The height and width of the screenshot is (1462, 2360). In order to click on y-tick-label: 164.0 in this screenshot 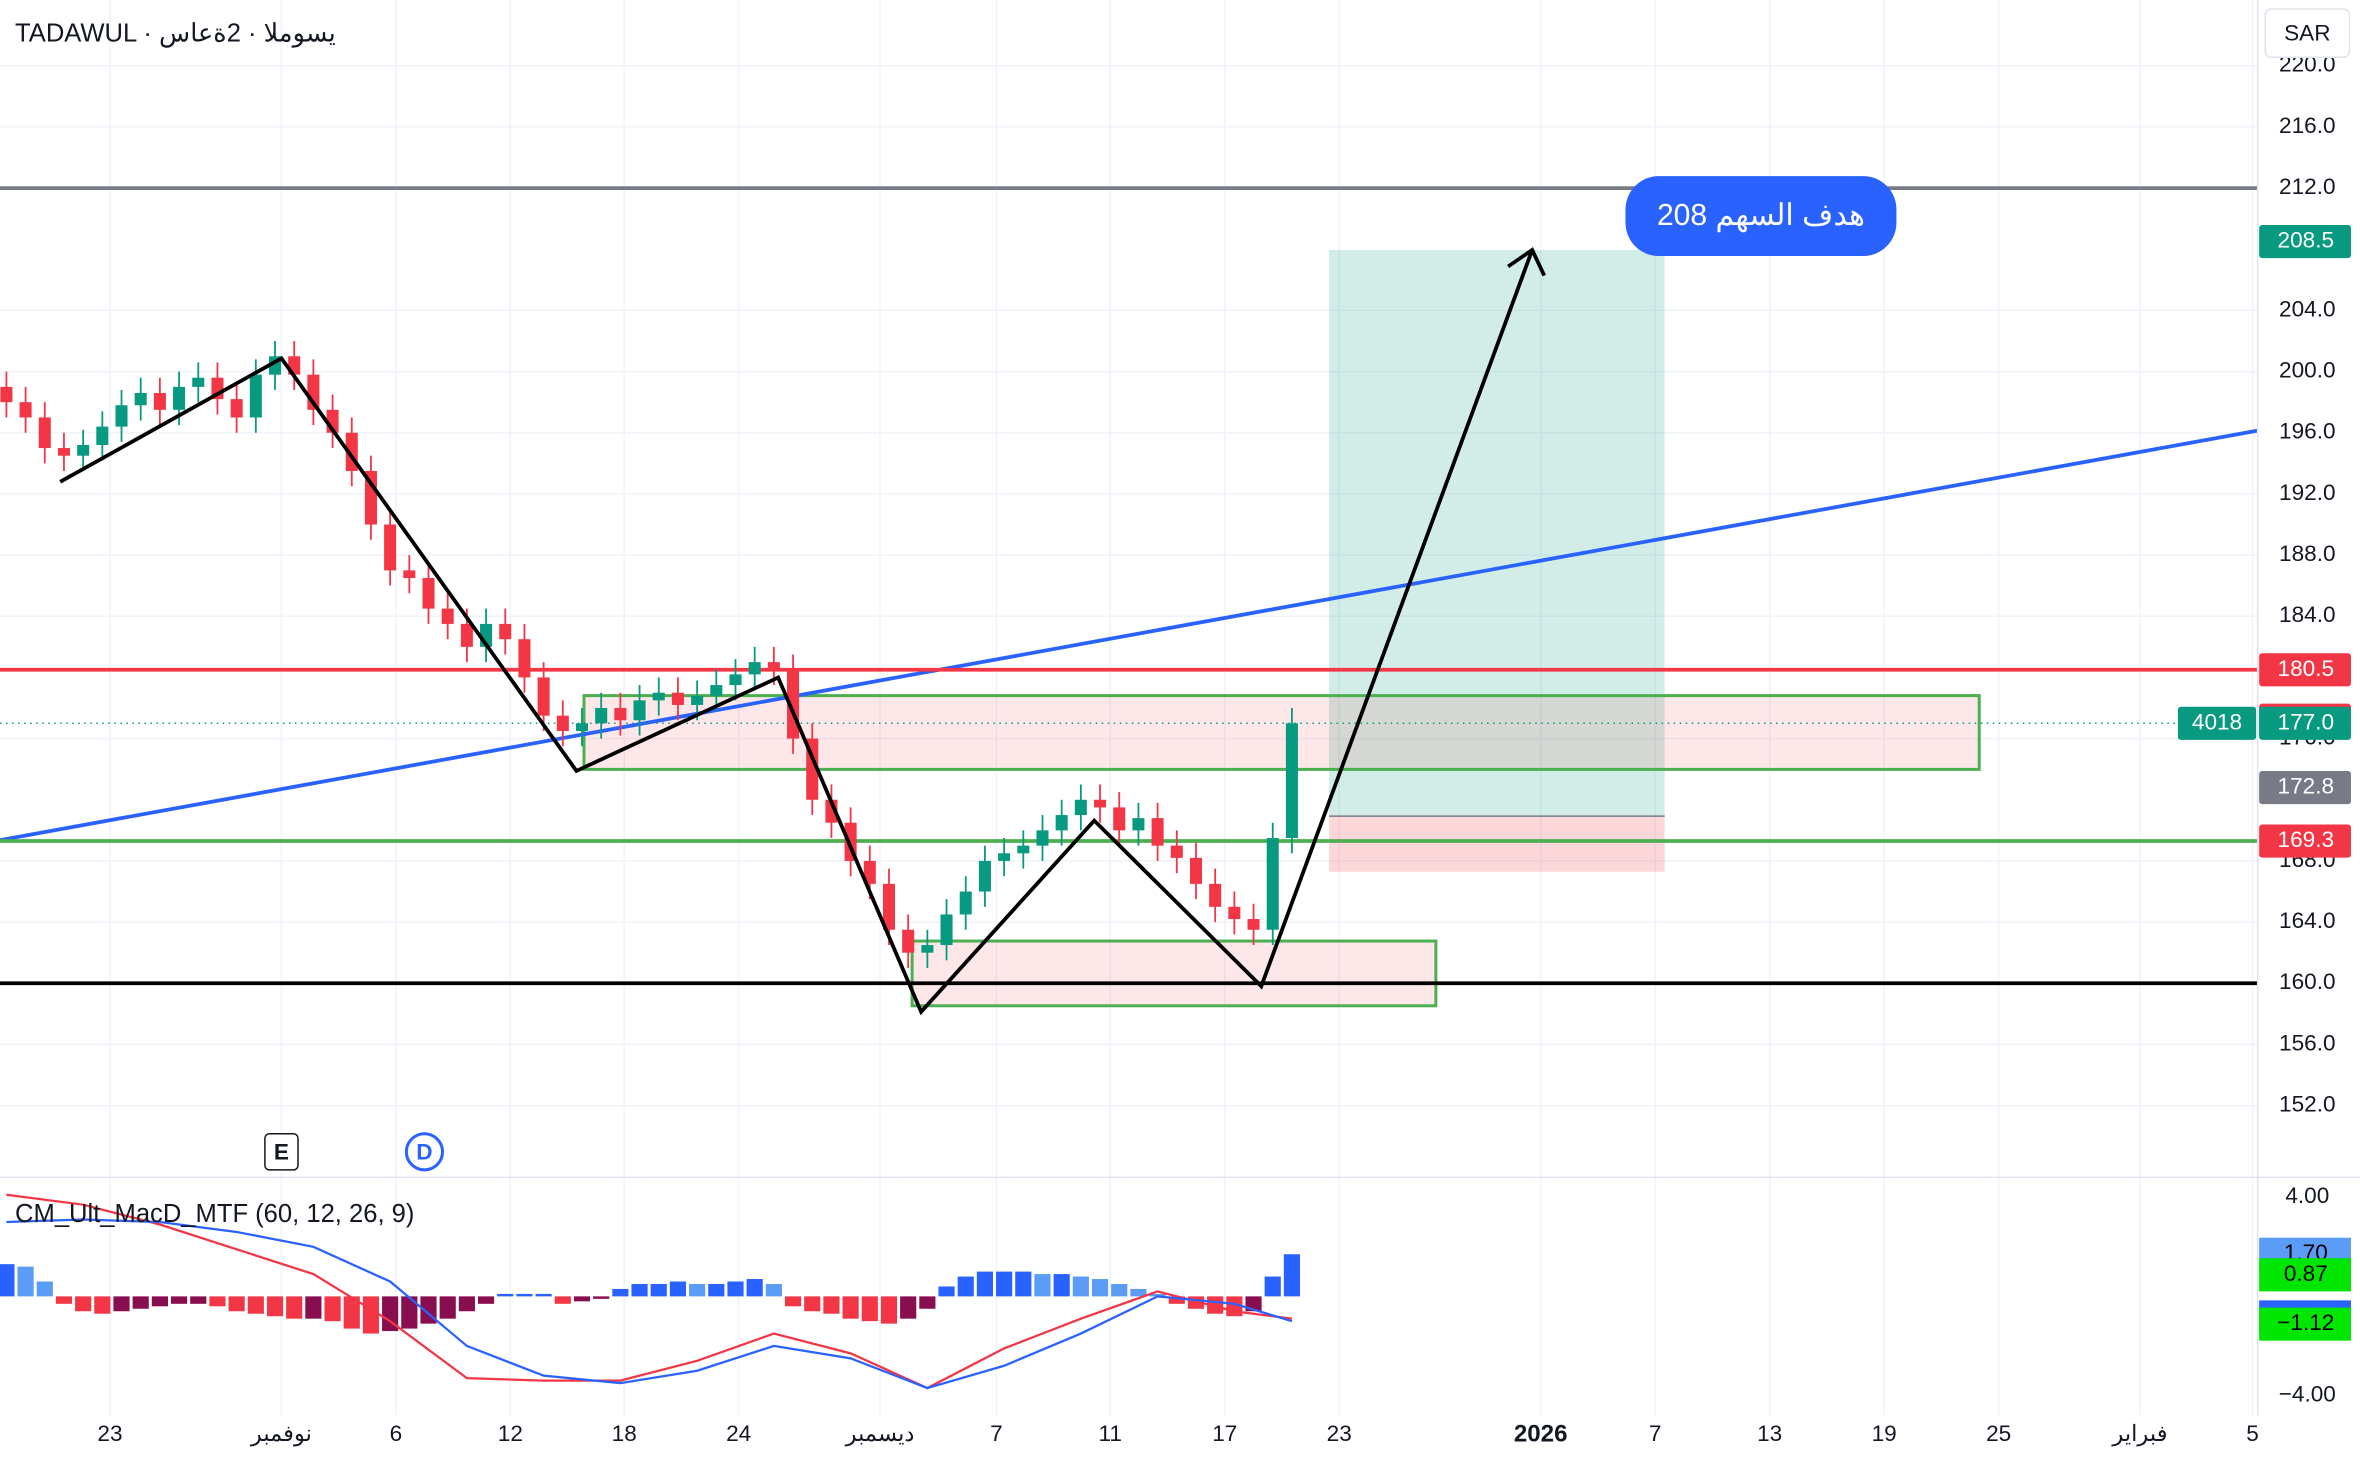, I will do `click(2307, 920)`.